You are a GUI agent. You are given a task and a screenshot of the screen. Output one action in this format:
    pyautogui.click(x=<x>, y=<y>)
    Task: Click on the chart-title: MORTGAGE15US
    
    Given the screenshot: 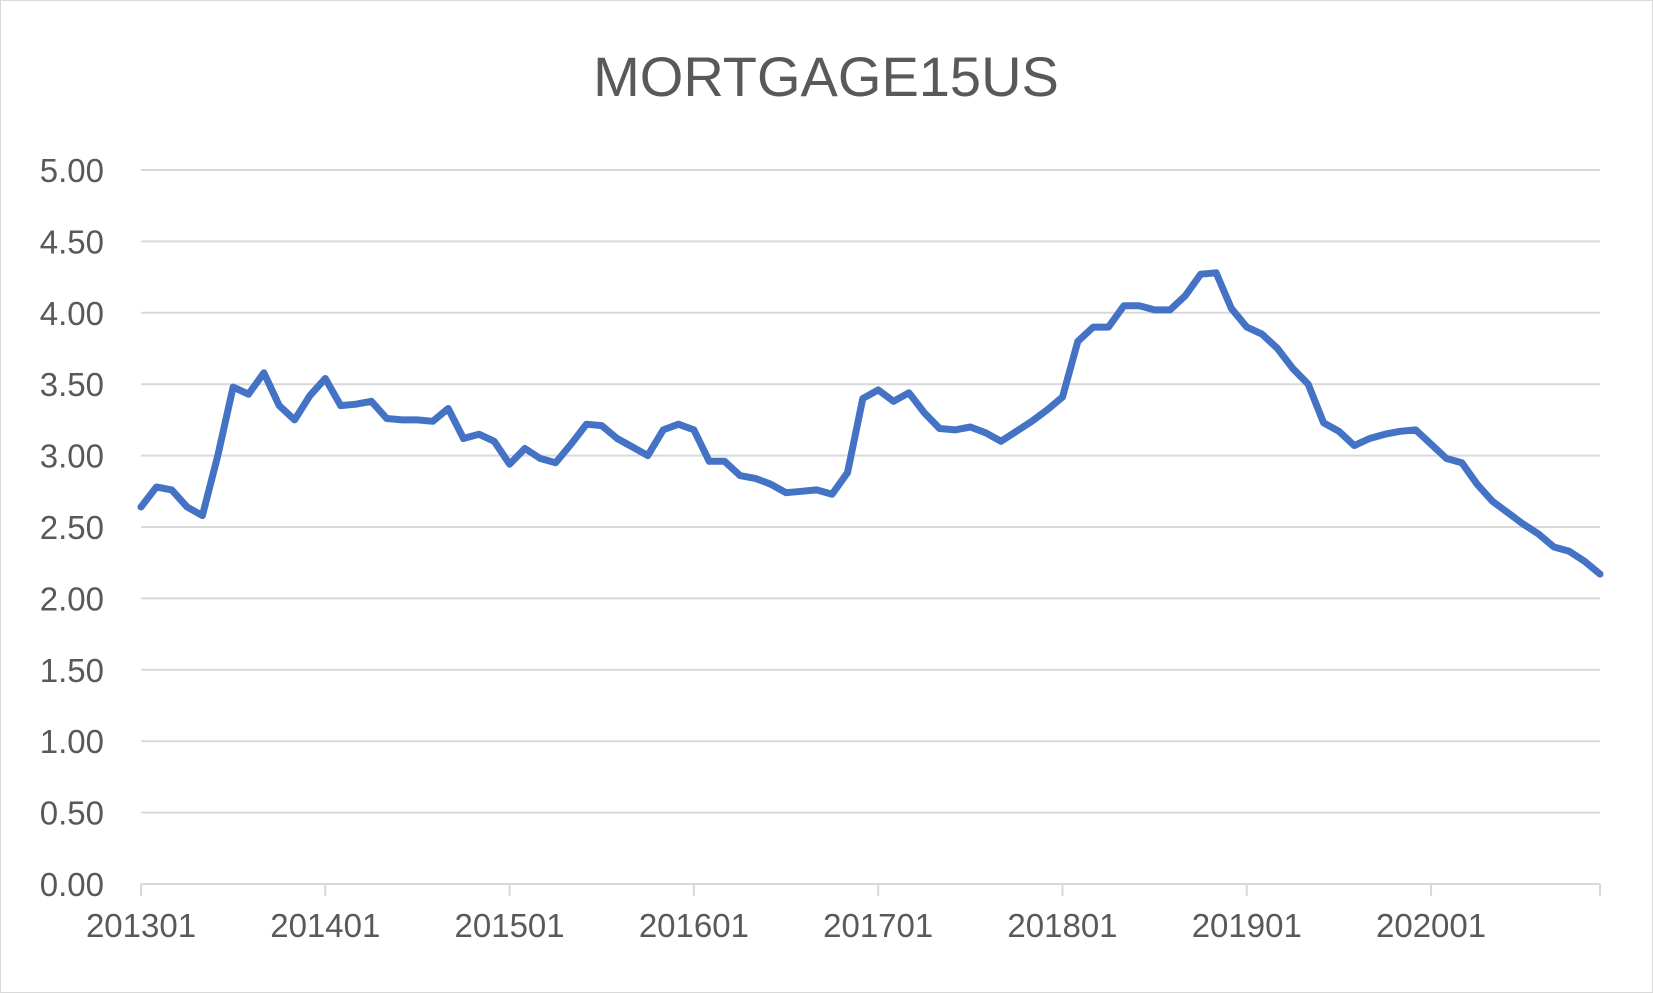 What is the action you would take?
    pyautogui.click(x=826, y=76)
    